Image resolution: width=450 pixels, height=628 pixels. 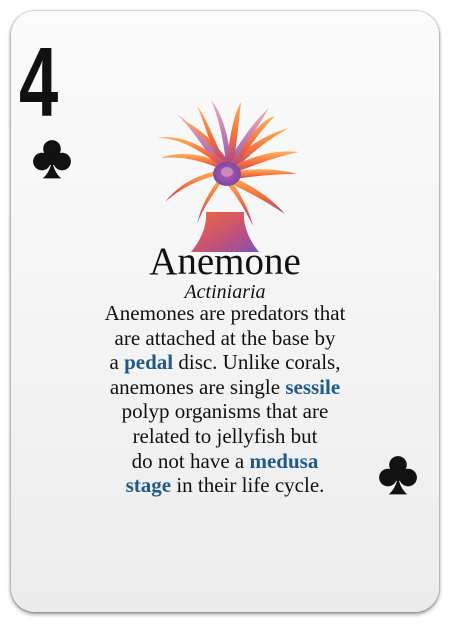 What do you see at coordinates (149, 362) in the screenshot?
I see `keyword-highlight: pedal` at bounding box center [149, 362].